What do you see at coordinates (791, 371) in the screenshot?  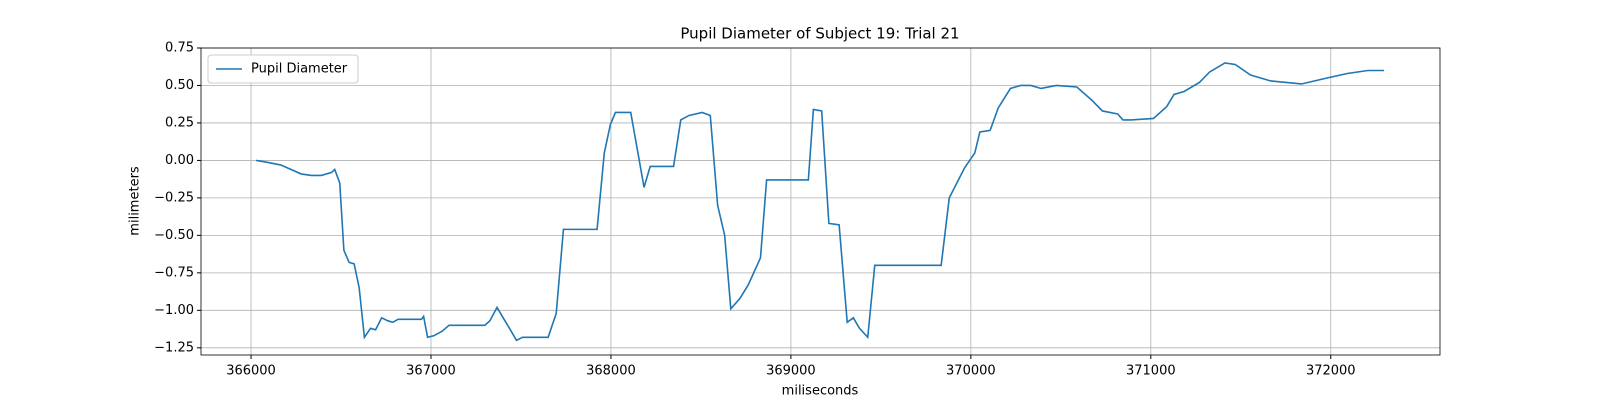 I see `x-tick-label: 369000` at bounding box center [791, 371].